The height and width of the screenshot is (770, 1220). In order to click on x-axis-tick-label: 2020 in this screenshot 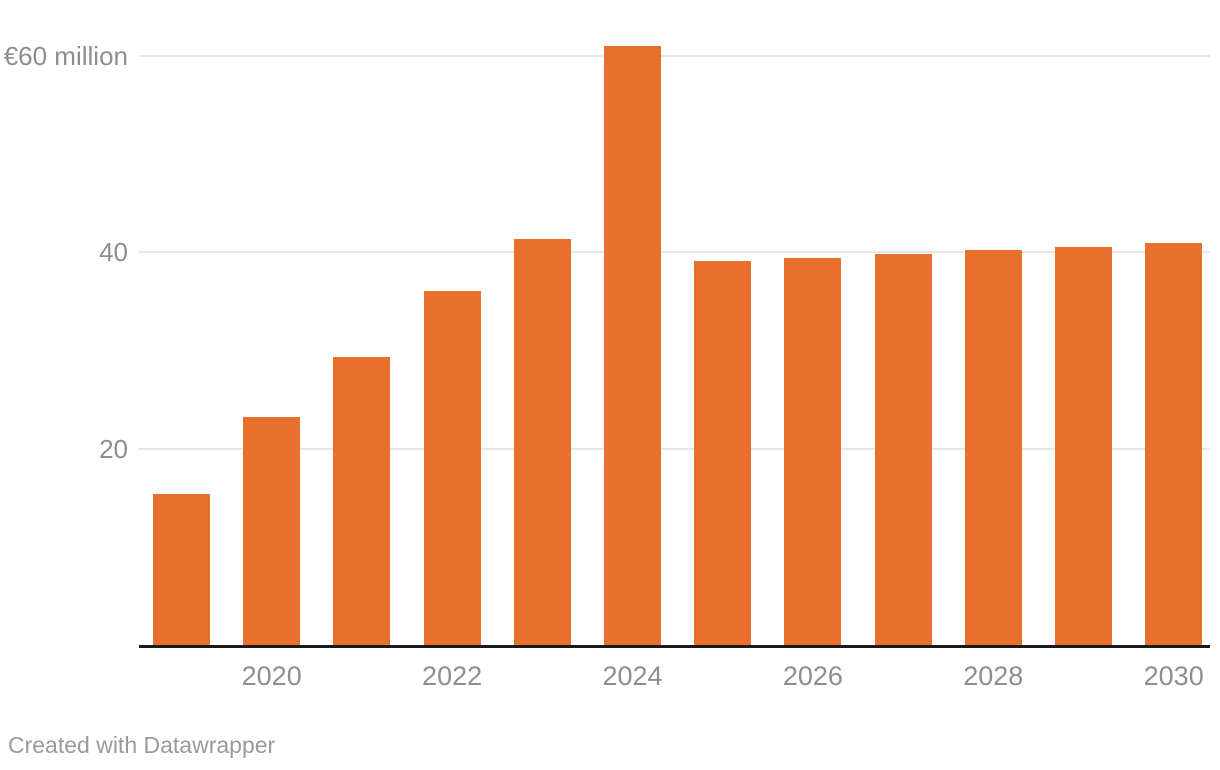, I will do `click(271, 676)`.